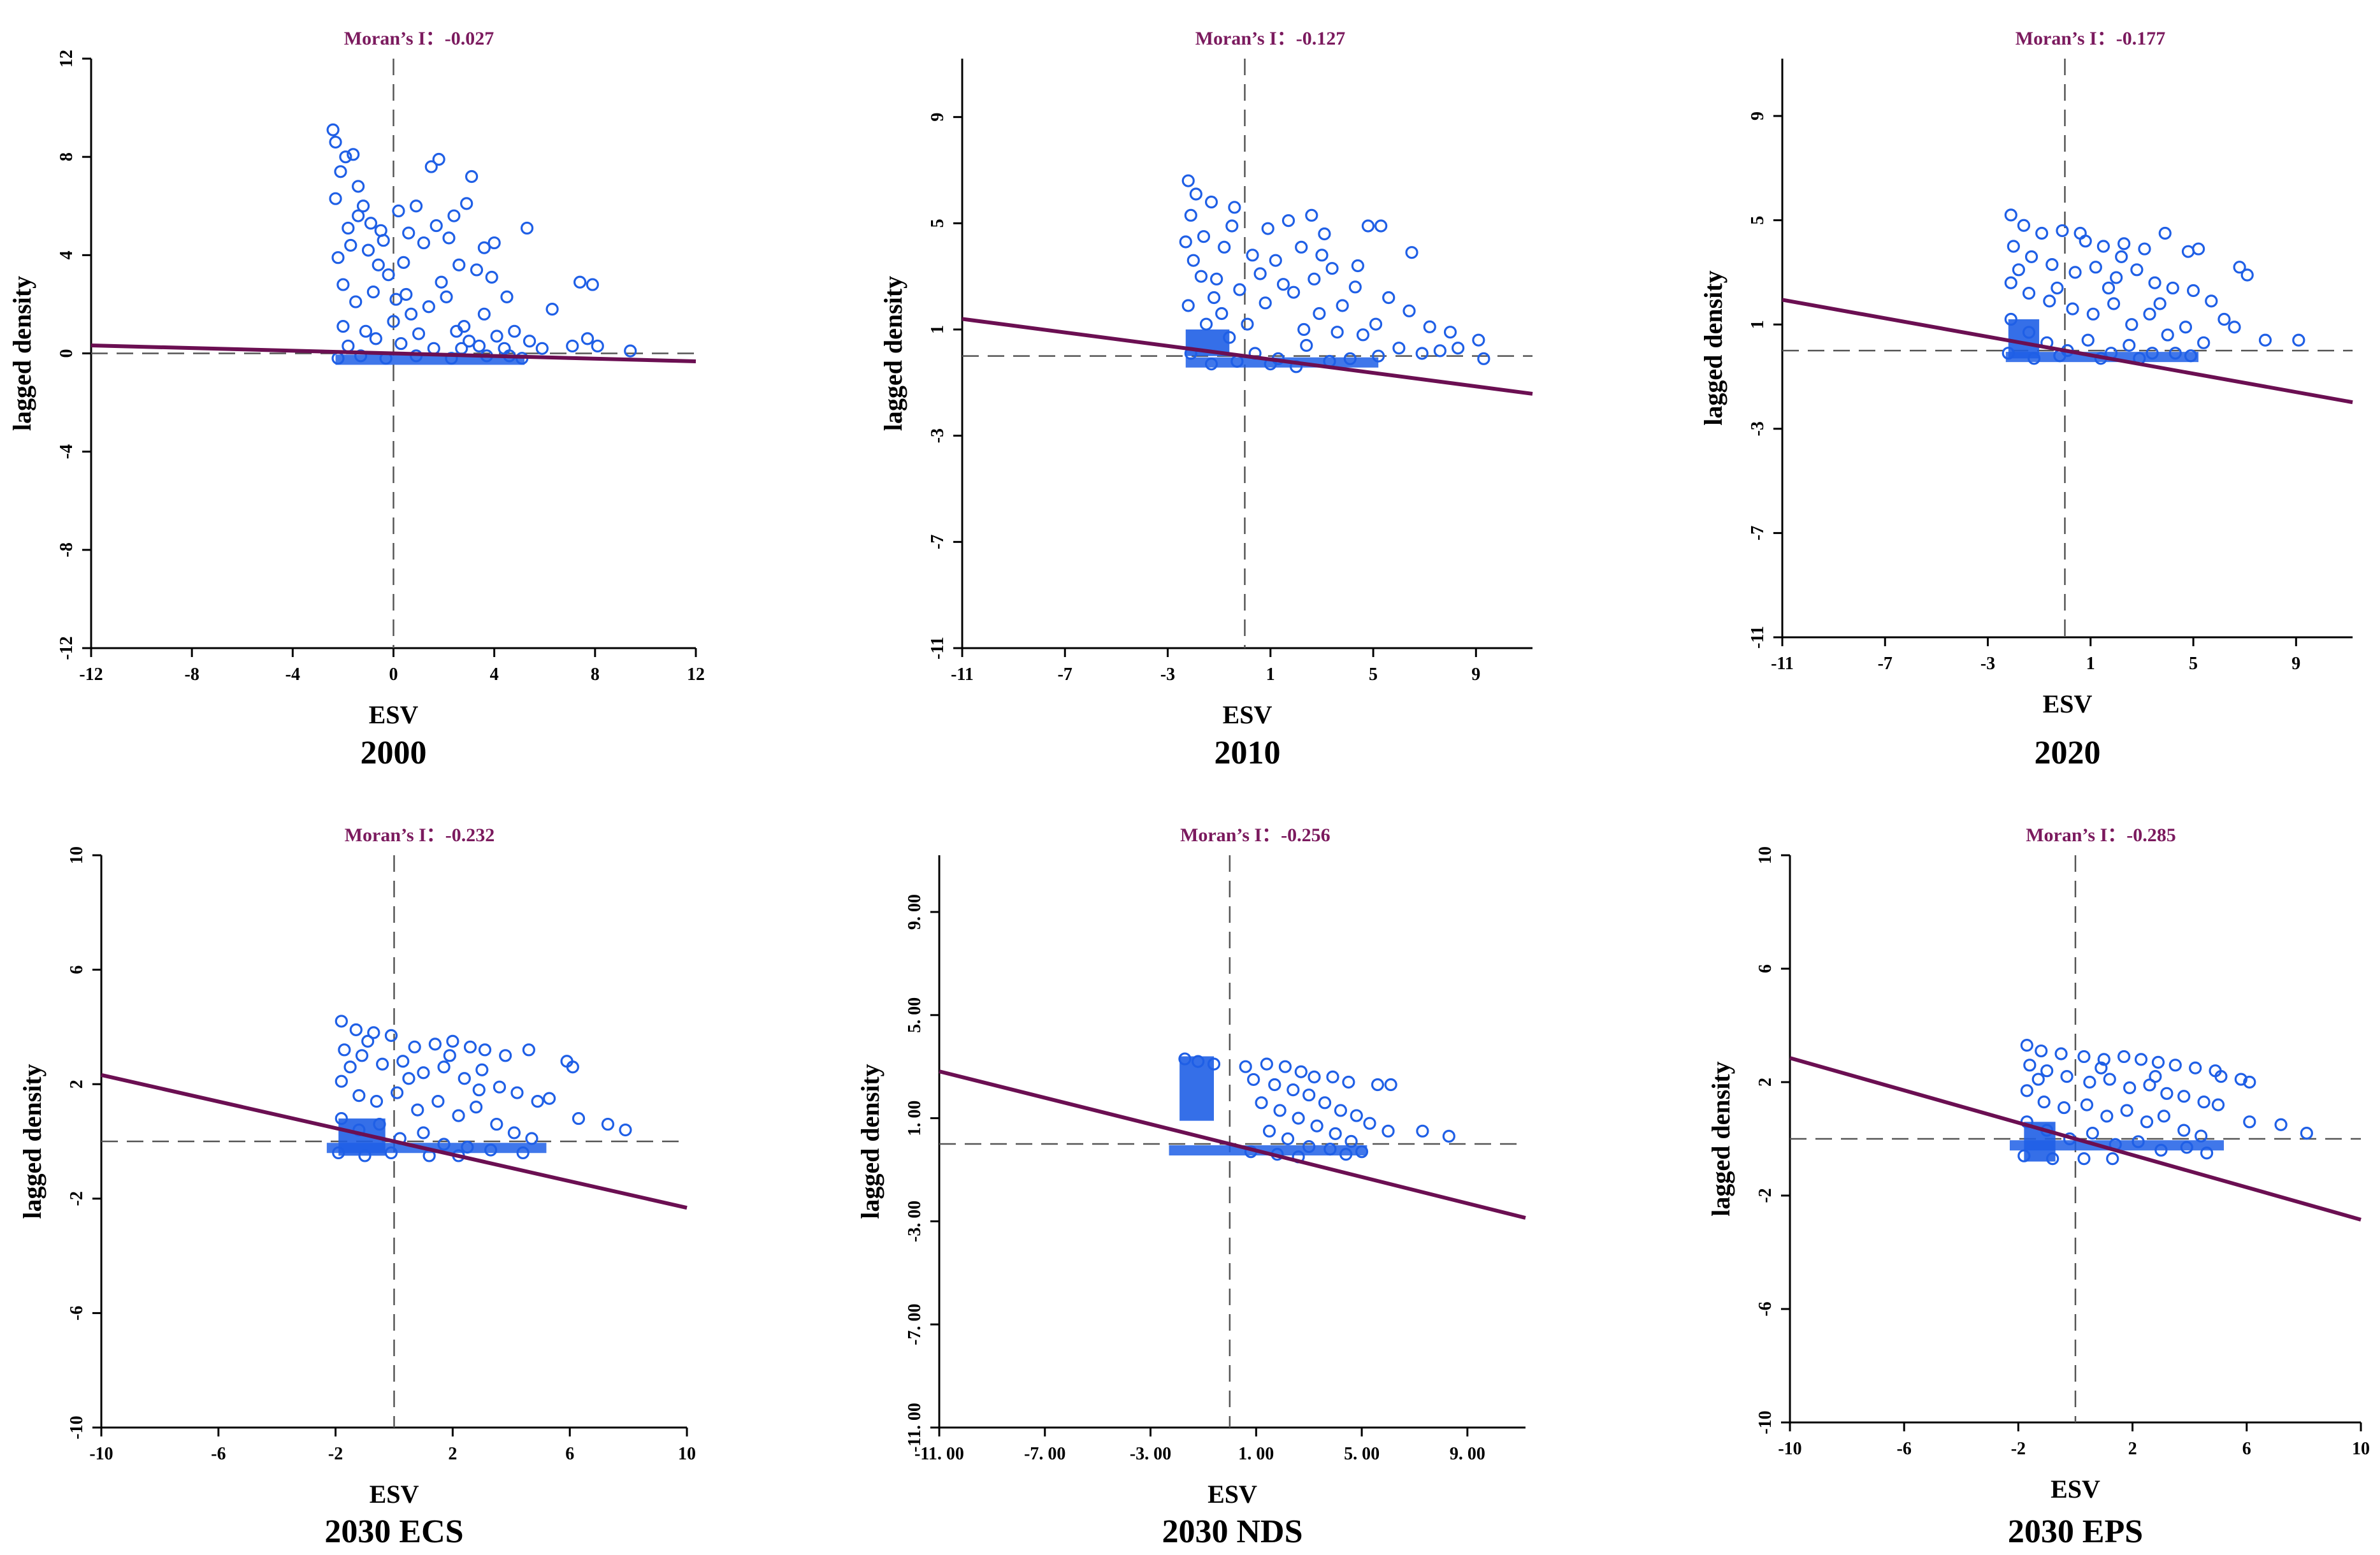 This screenshot has height=1555, width=2380. Describe the element at coordinates (1044, 1454) in the screenshot. I see `x-tick-label: -7. 00` at that location.